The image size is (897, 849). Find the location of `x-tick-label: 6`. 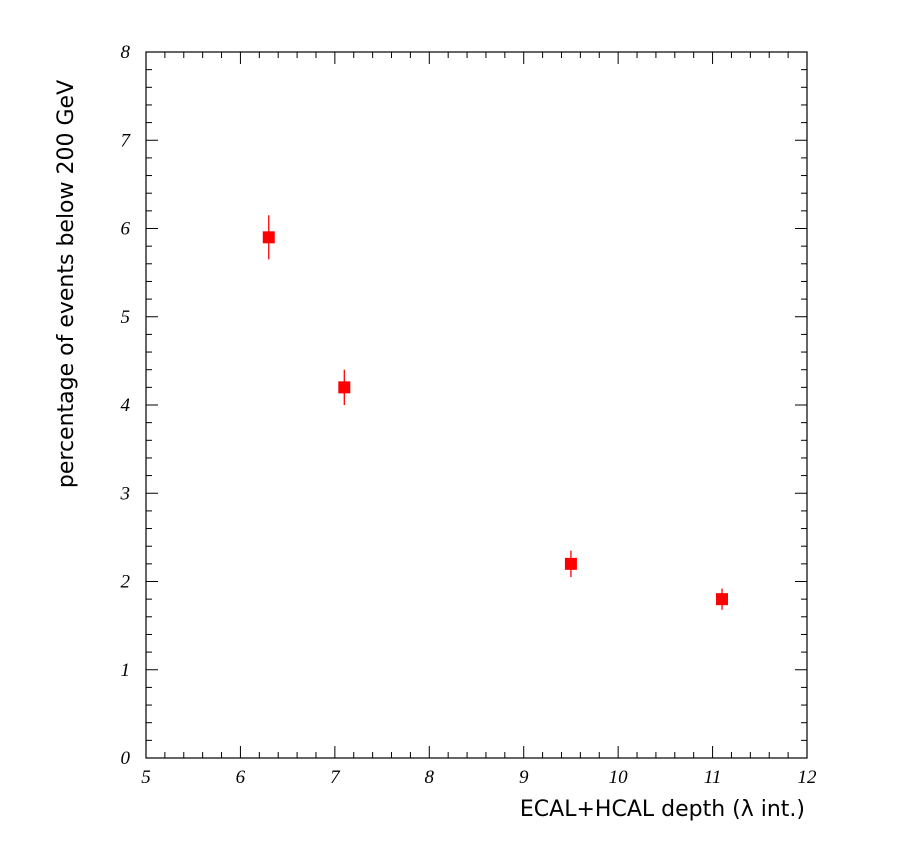

x-tick-label: 6 is located at coordinates (241, 777).